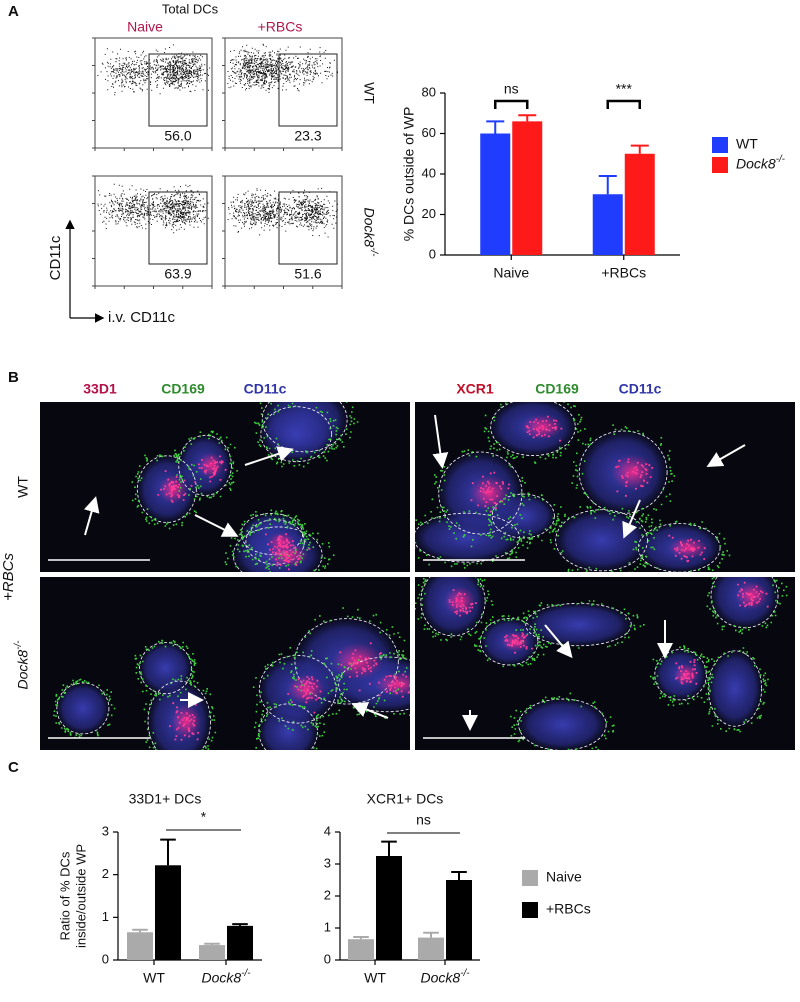  I want to click on panel-label: B, so click(13, 377).